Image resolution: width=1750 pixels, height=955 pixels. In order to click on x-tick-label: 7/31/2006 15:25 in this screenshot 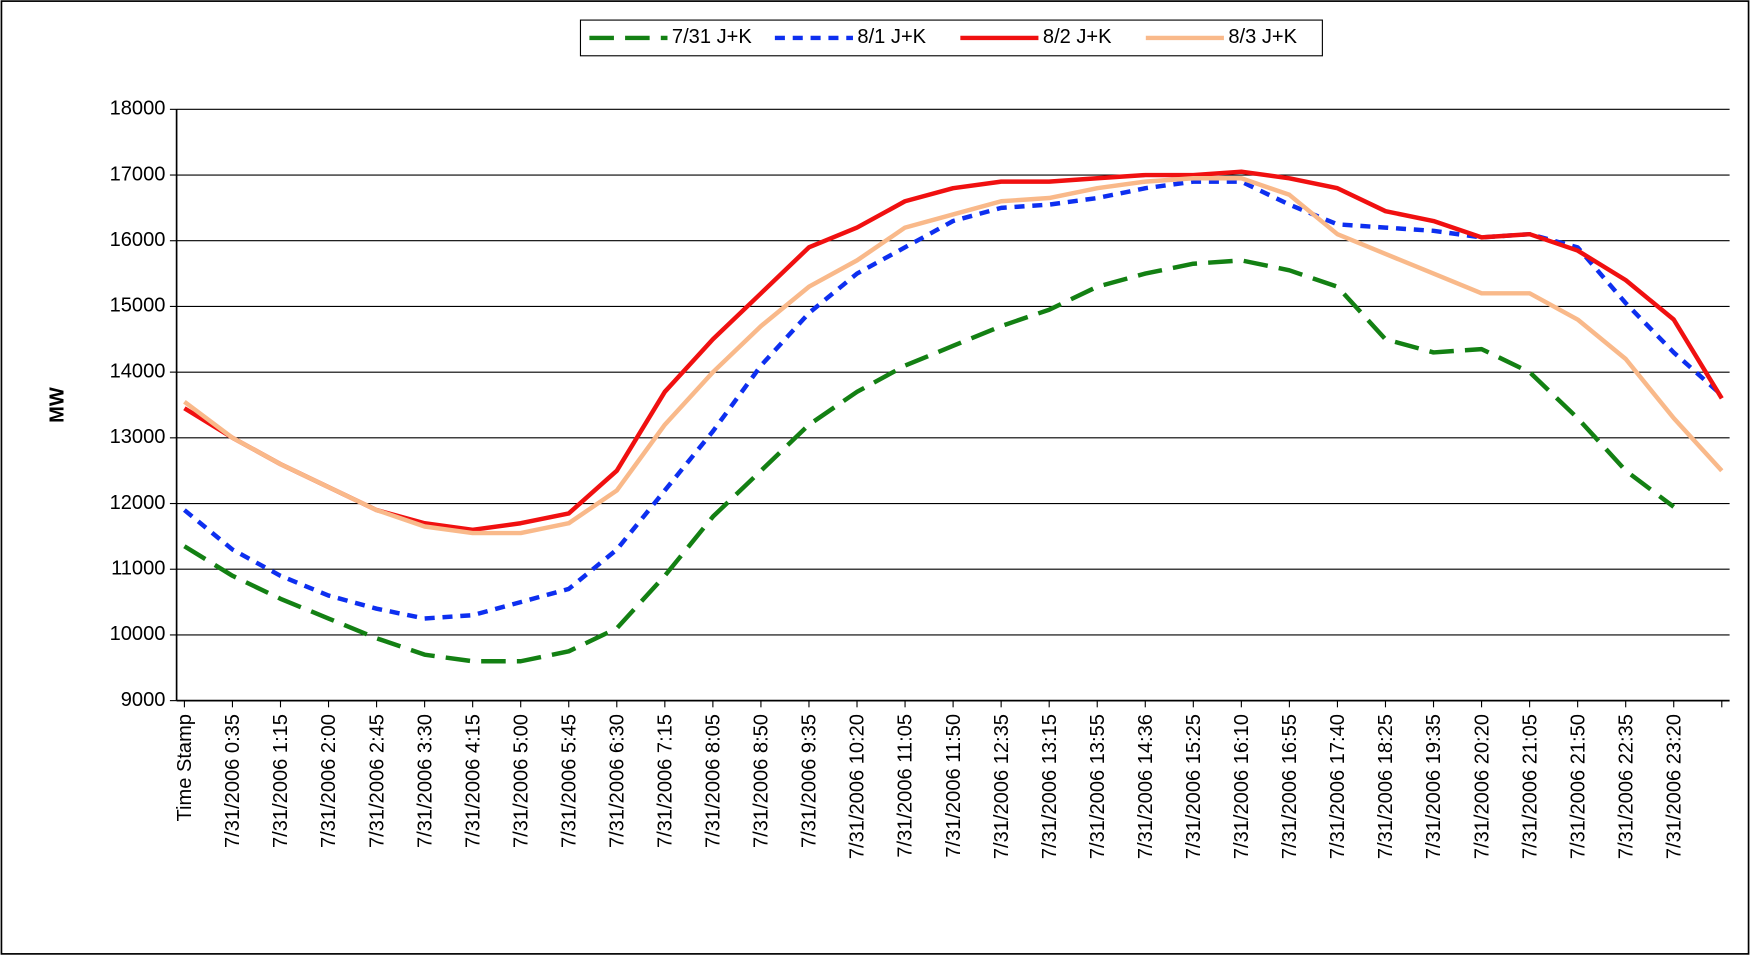, I will do `click(1194, 786)`.